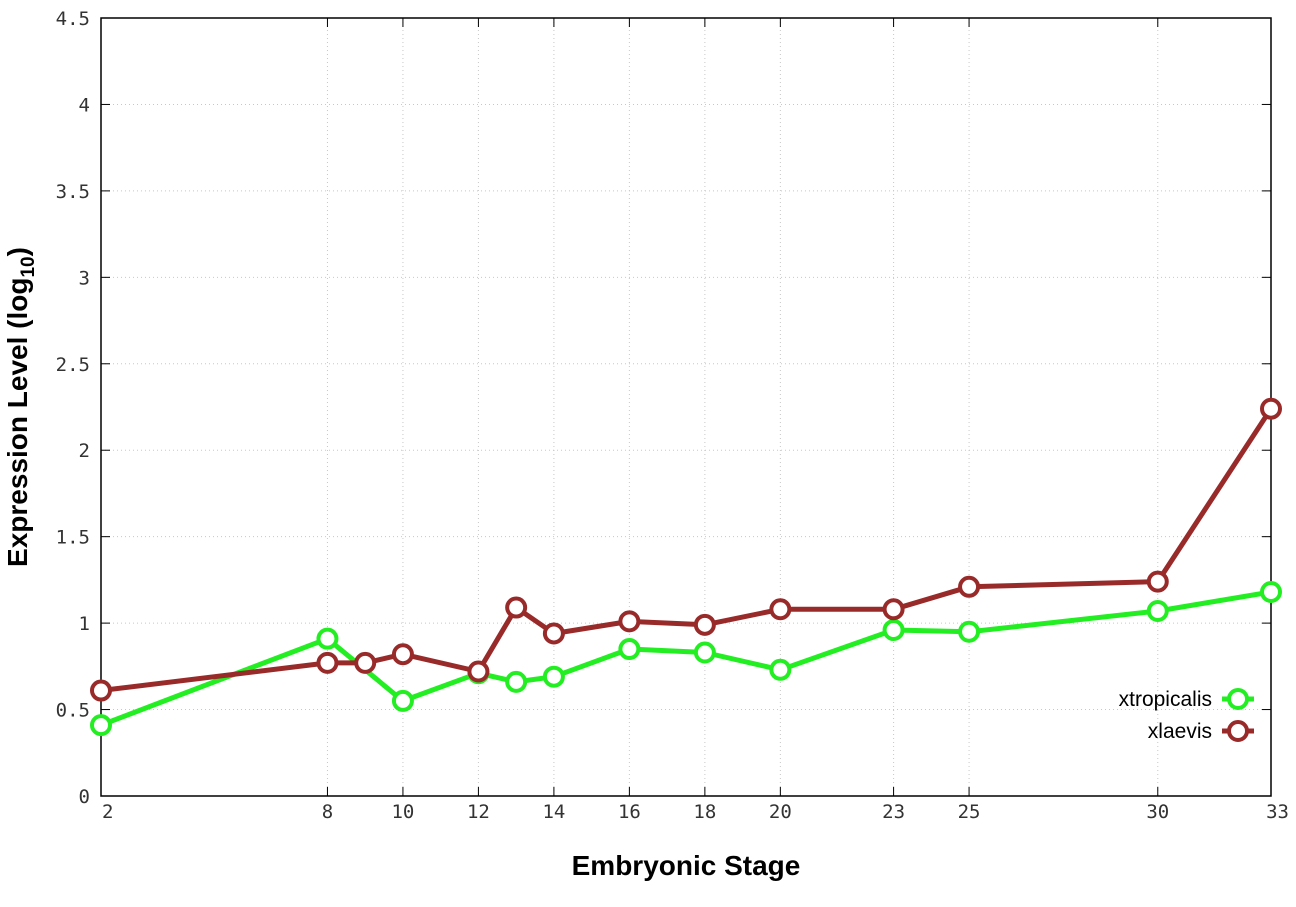 The image size is (1296, 907). I want to click on y-axis-title-main: Expression Level (log, so click(17, 422).